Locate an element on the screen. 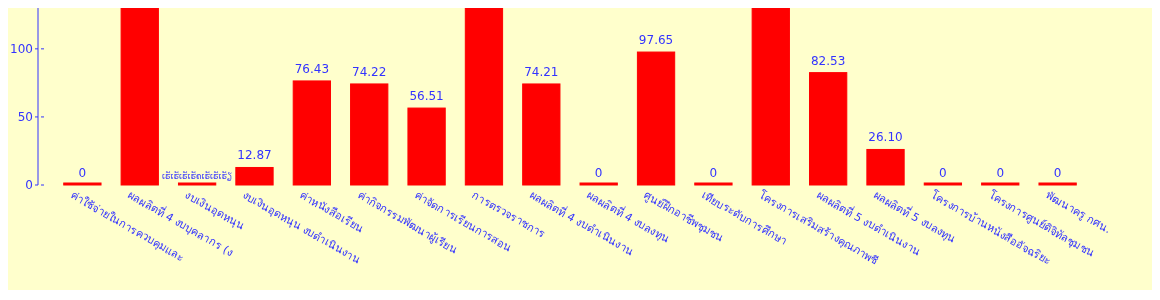 Image resolution: width=1160 pixels, height=300 pixels. data-label: 56.51 is located at coordinates (426, 96).